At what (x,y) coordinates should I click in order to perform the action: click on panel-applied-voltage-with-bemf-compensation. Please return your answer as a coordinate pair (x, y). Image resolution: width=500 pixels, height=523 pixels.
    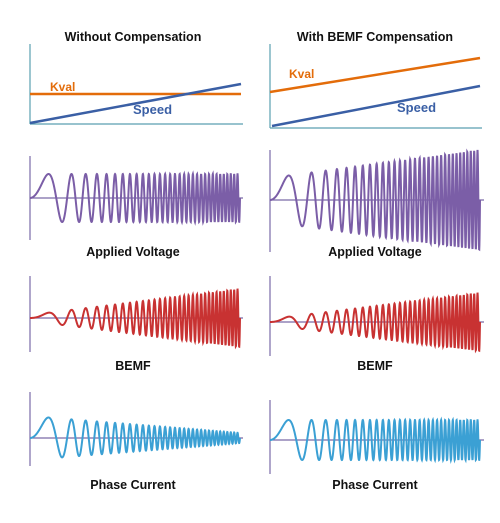
    Looking at the image, I should click on (376, 200).